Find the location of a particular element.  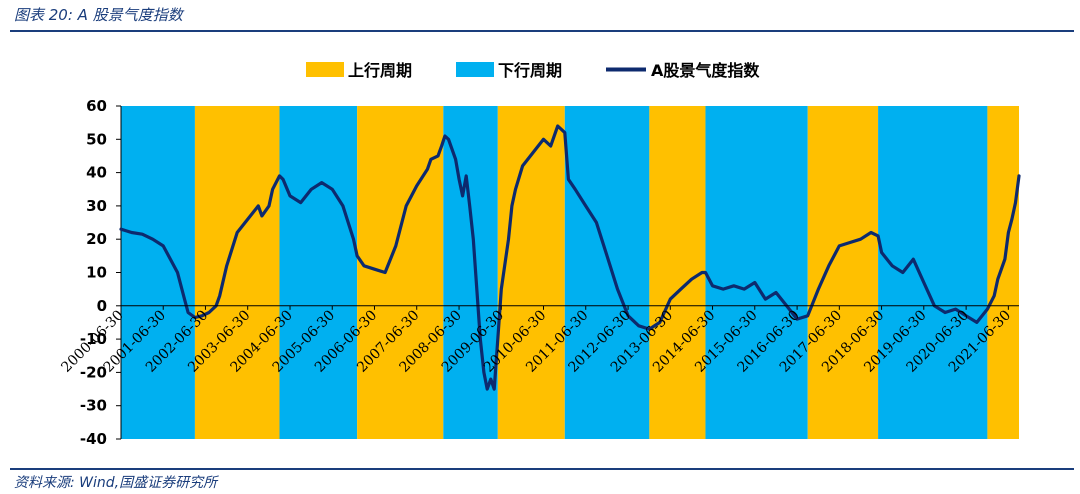

y-tick-label: -20 is located at coordinates (93, 372).